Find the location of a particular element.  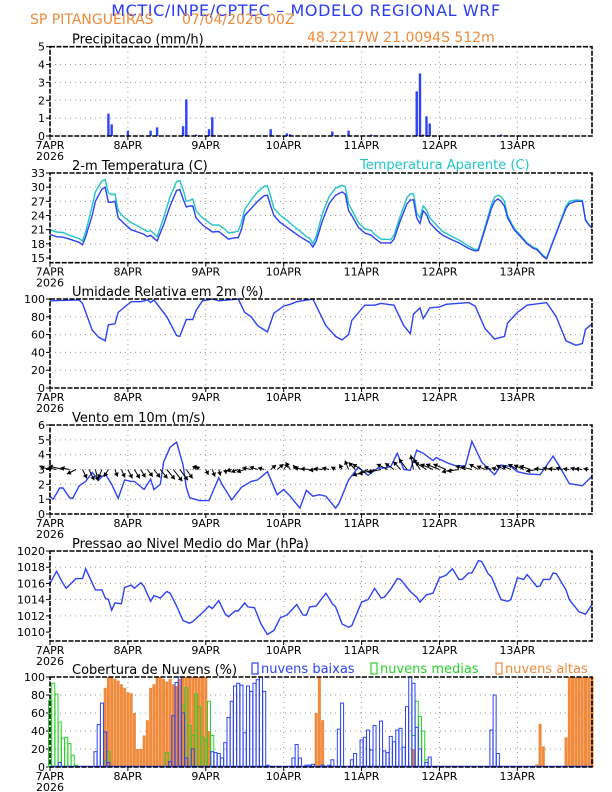

cloud-cover-xtick-label: 11APR is located at coordinates (362, 776).